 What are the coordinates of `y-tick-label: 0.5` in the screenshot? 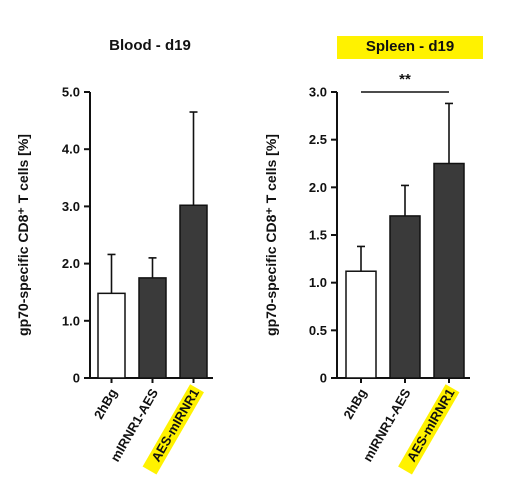 It's located at (318, 330).